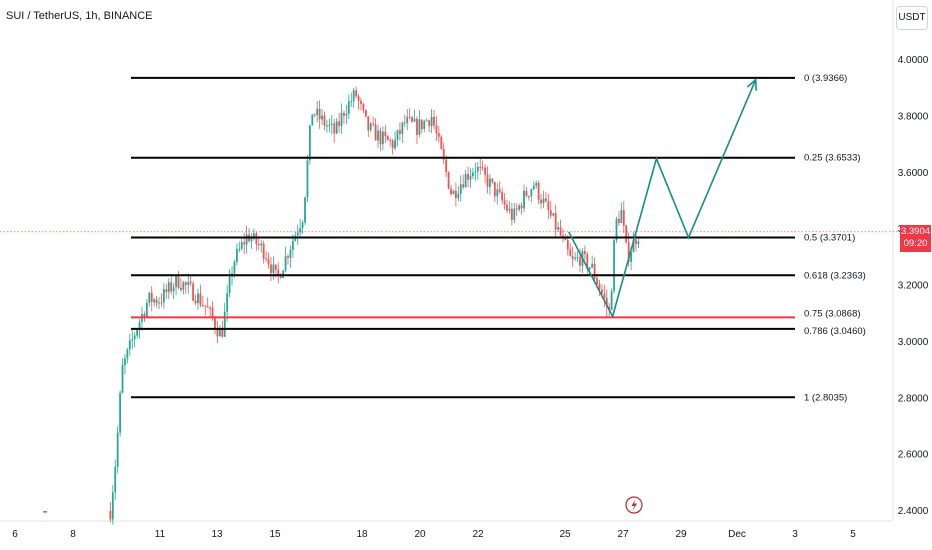 The height and width of the screenshot is (550, 932). What do you see at coordinates (913, 116) in the screenshot?
I see `price-tick-label: 3.8000` at bounding box center [913, 116].